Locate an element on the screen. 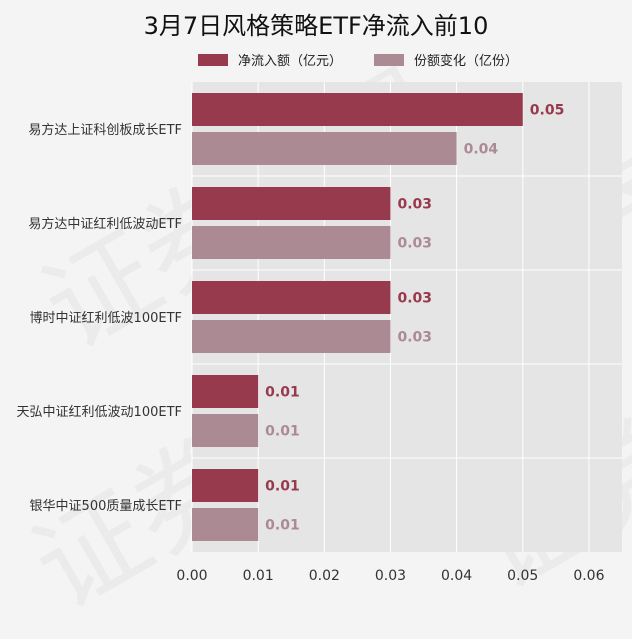  chart-title: 3月7日风格策略ETF净流入前10 is located at coordinates (316, 26).